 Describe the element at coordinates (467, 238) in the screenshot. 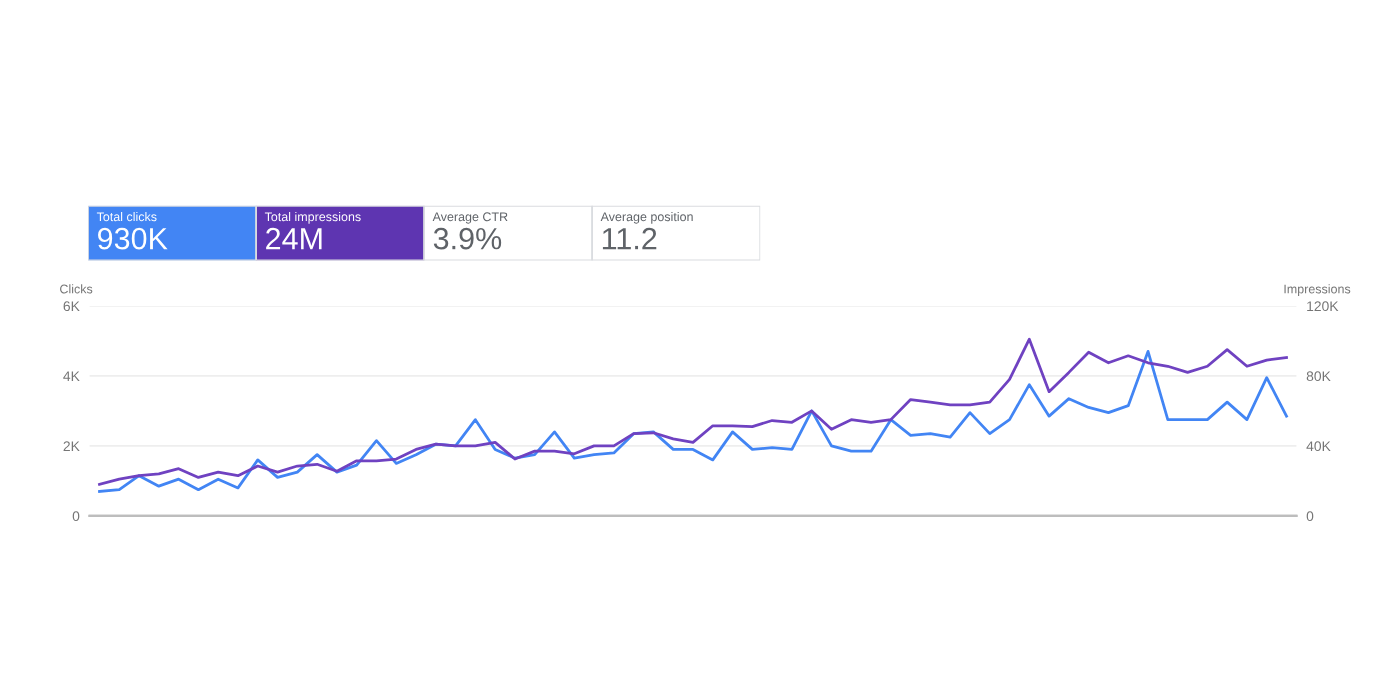

I see `text: 3.9%` at that location.